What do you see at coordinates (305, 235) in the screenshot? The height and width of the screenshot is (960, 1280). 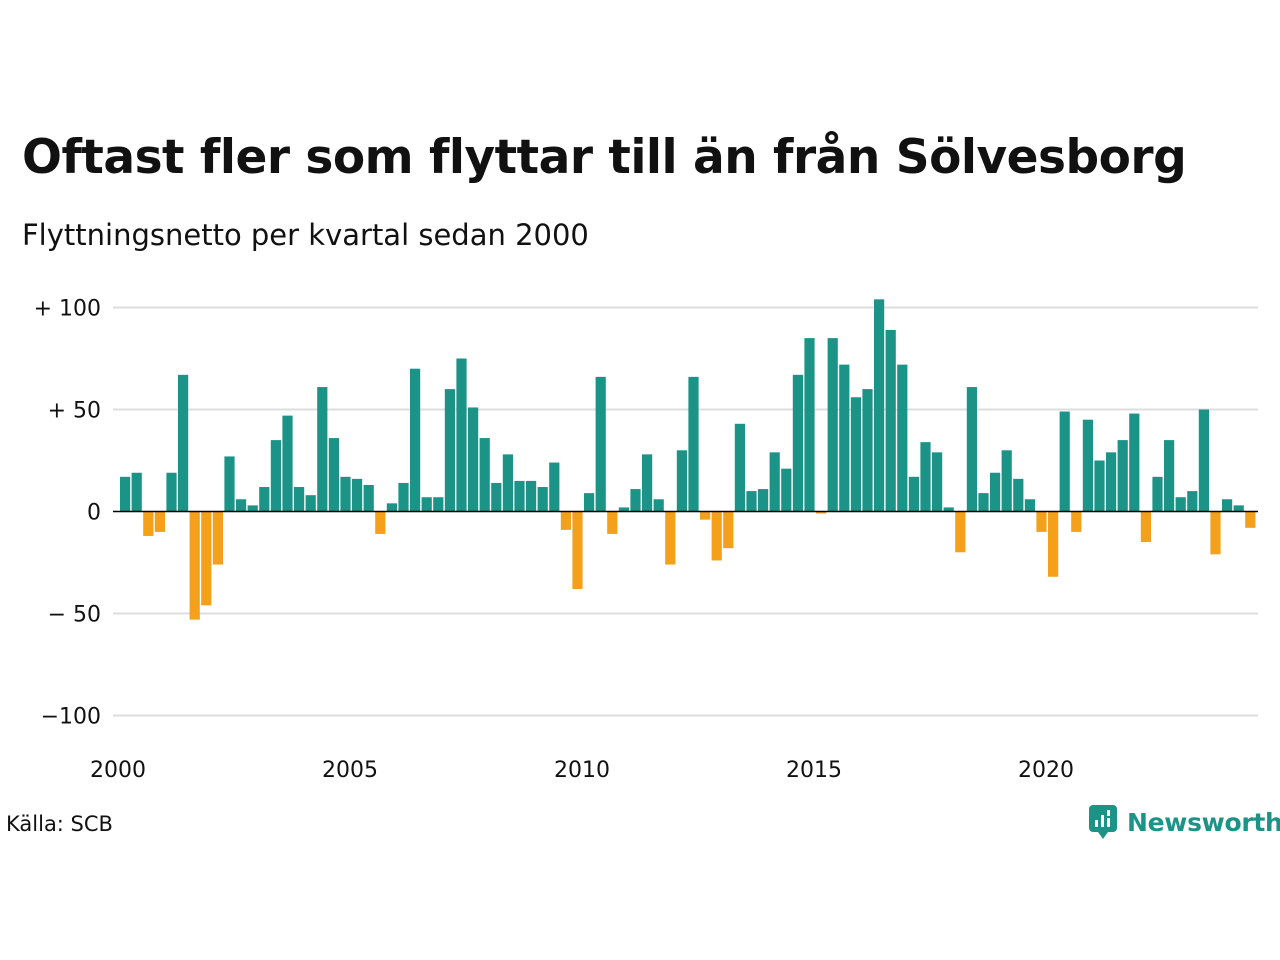 I see `chart-subtitle: Flyttningsnetto per kvartal sedan 2000` at bounding box center [305, 235].